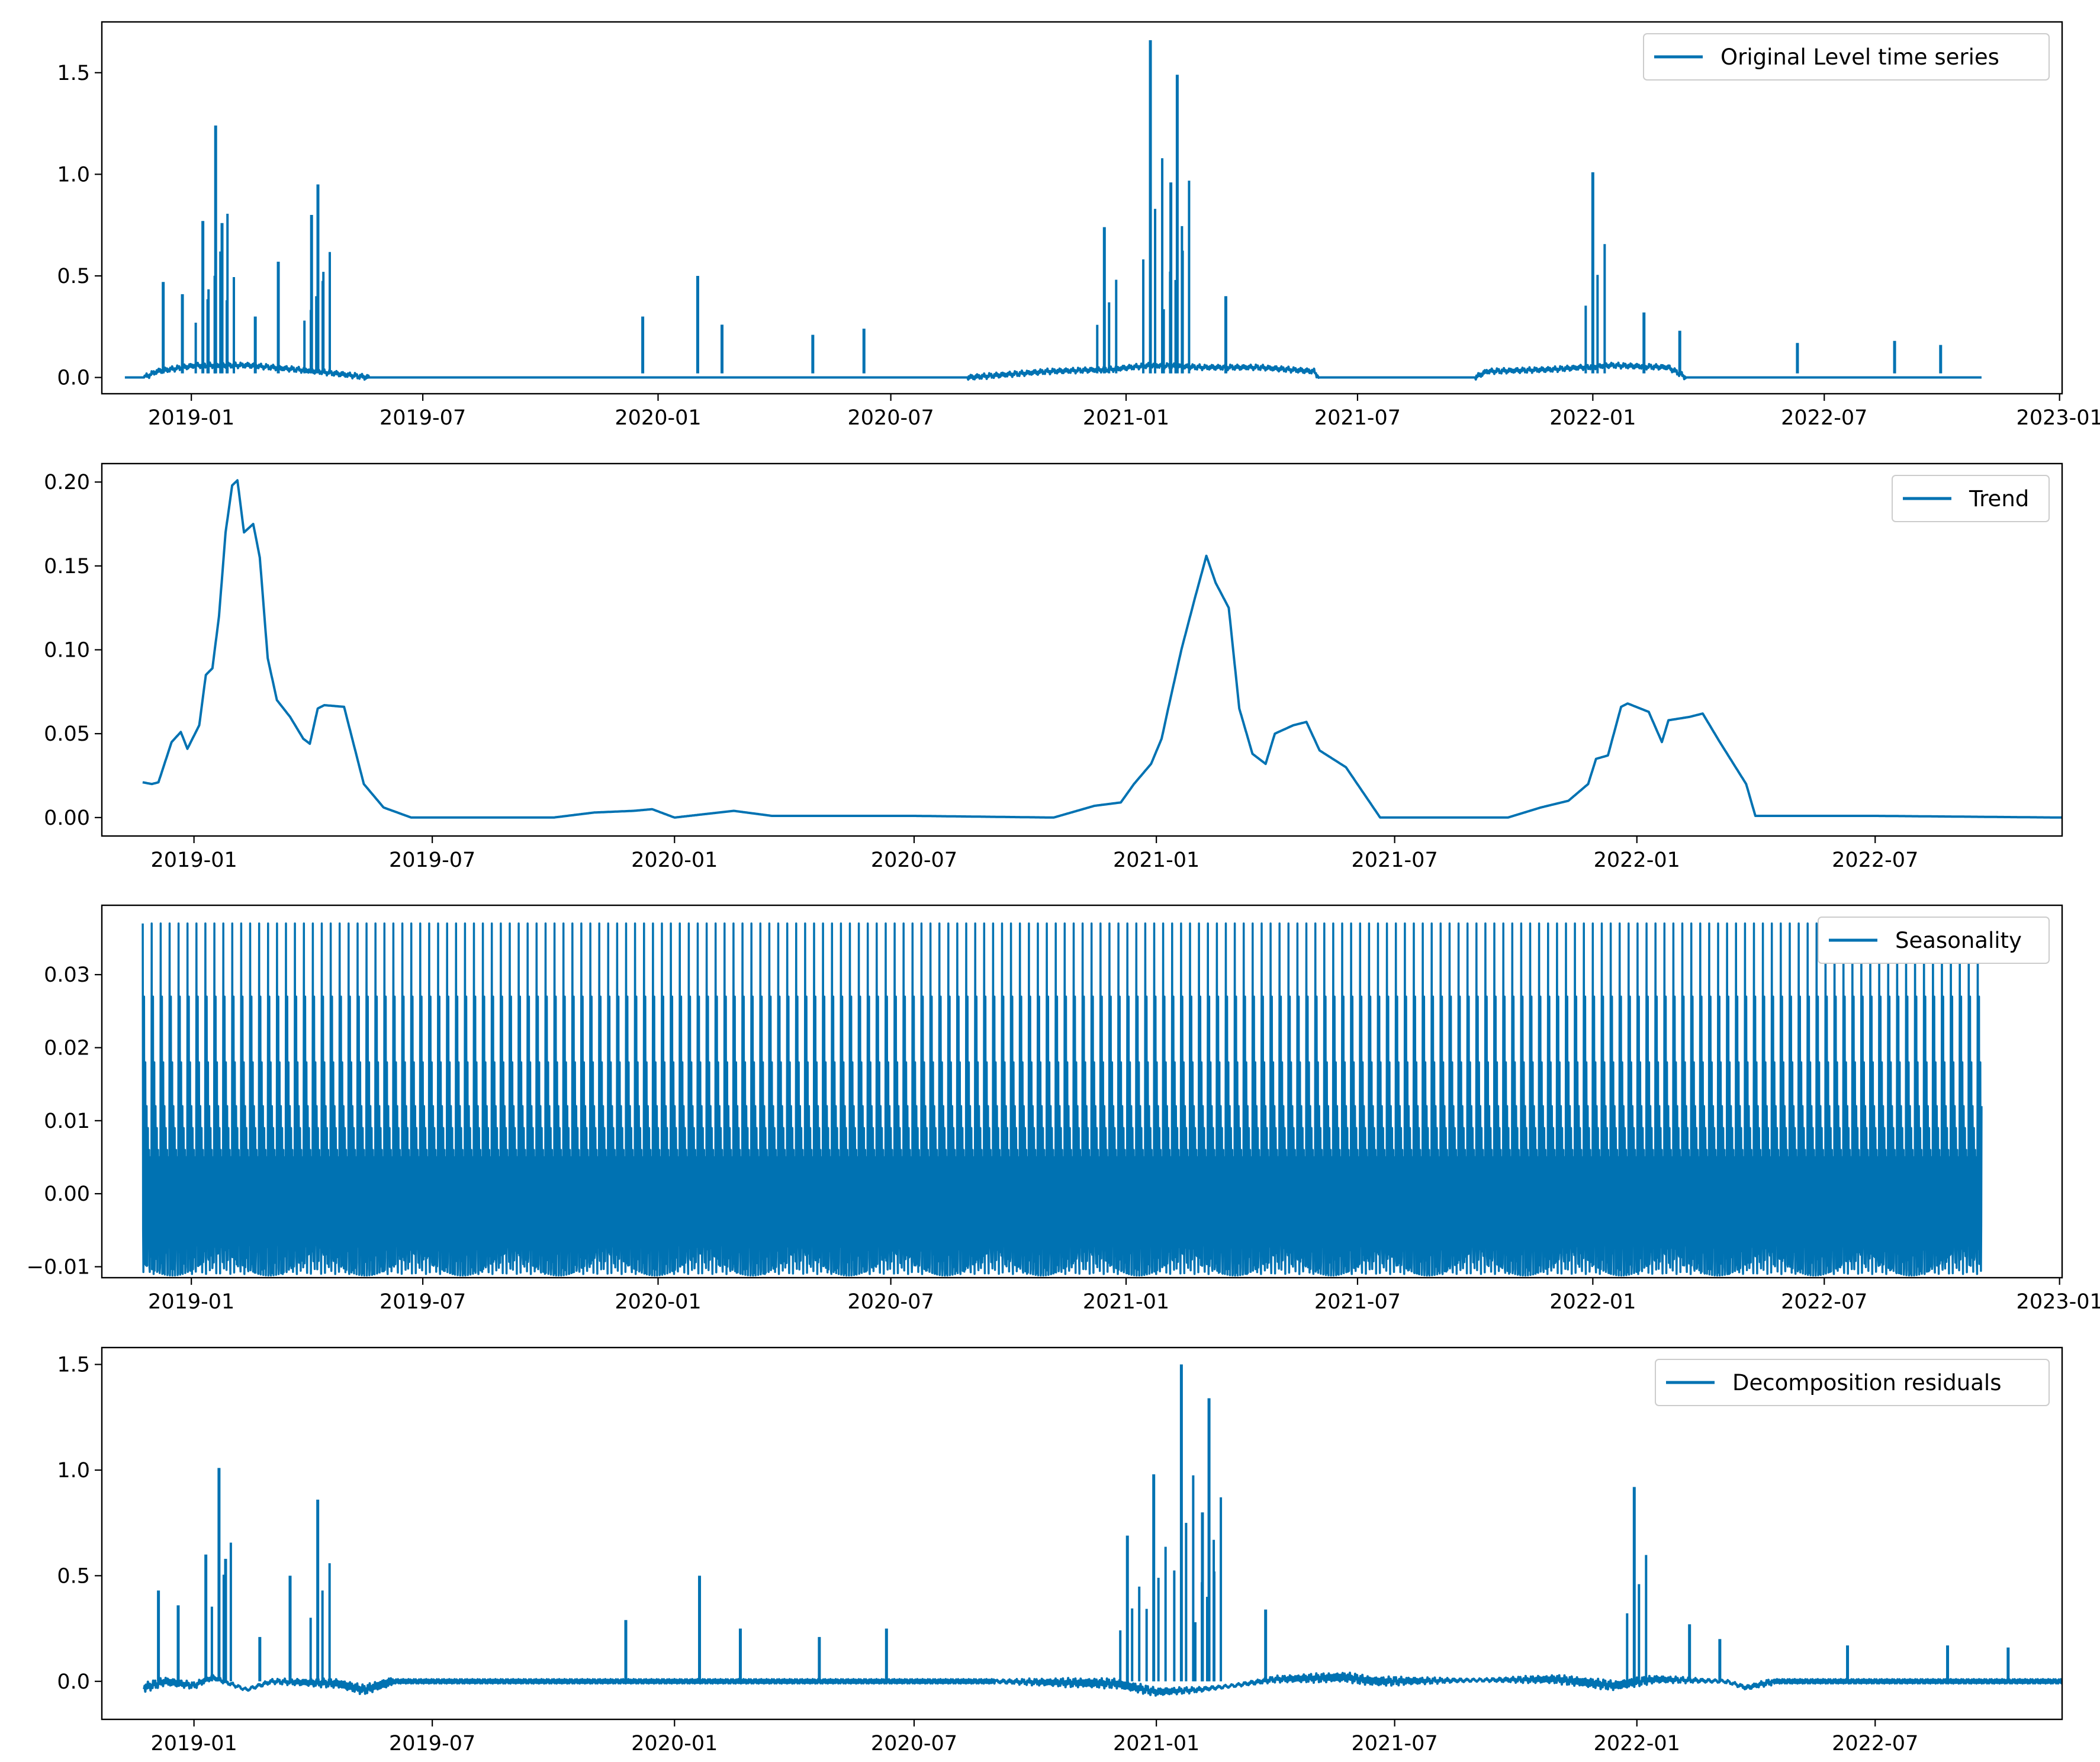 The image size is (2100, 1762). I want to click on original-series-legend: Original Level time series, so click(1846, 57).